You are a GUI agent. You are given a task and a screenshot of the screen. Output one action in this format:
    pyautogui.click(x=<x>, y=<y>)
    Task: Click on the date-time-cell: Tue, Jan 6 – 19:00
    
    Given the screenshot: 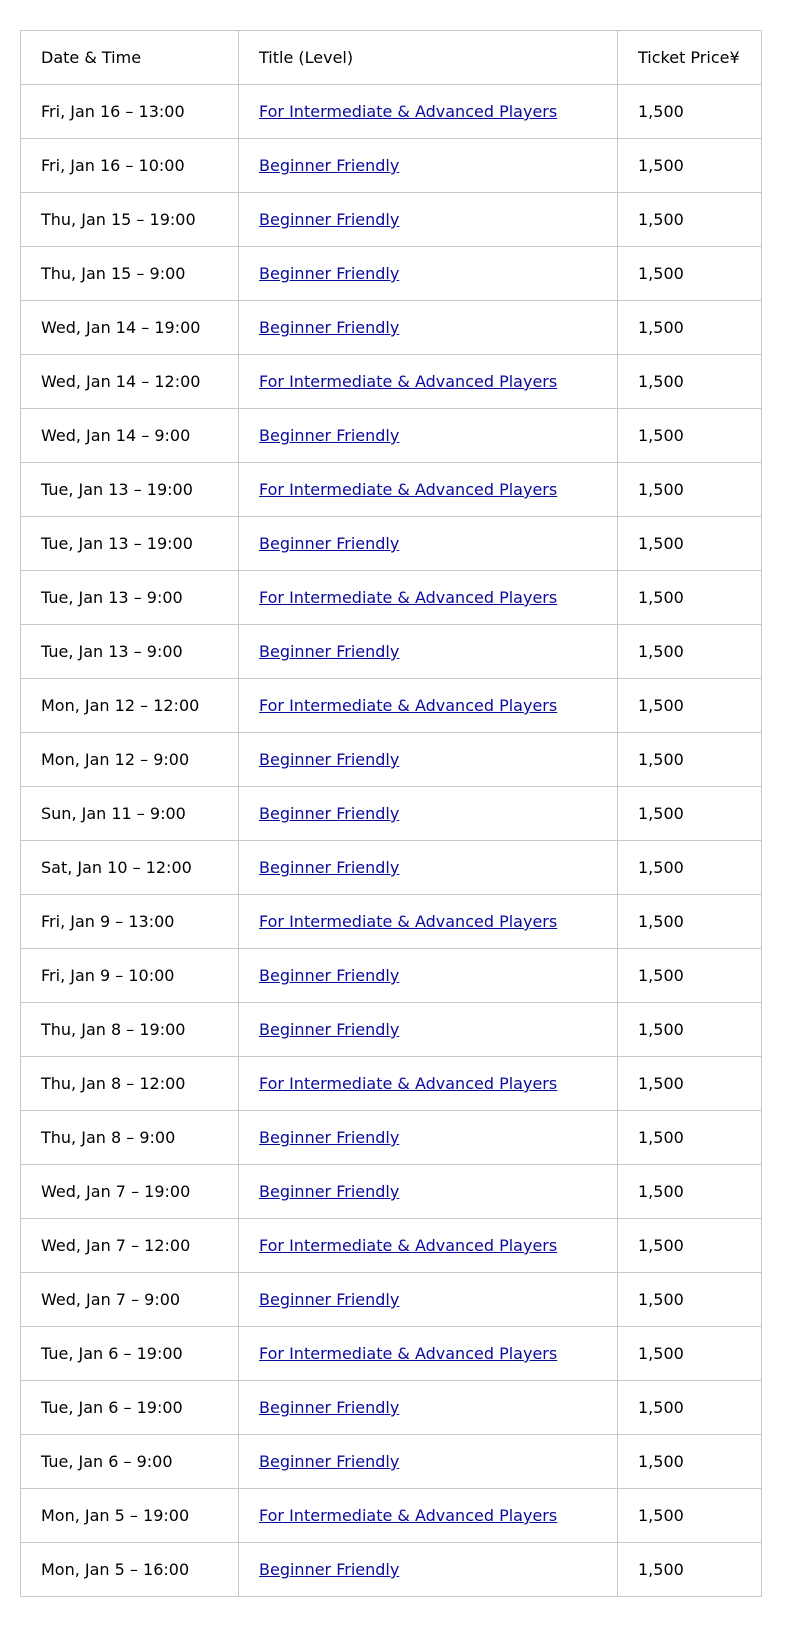 What is the action you would take?
    pyautogui.click(x=129, y=1353)
    